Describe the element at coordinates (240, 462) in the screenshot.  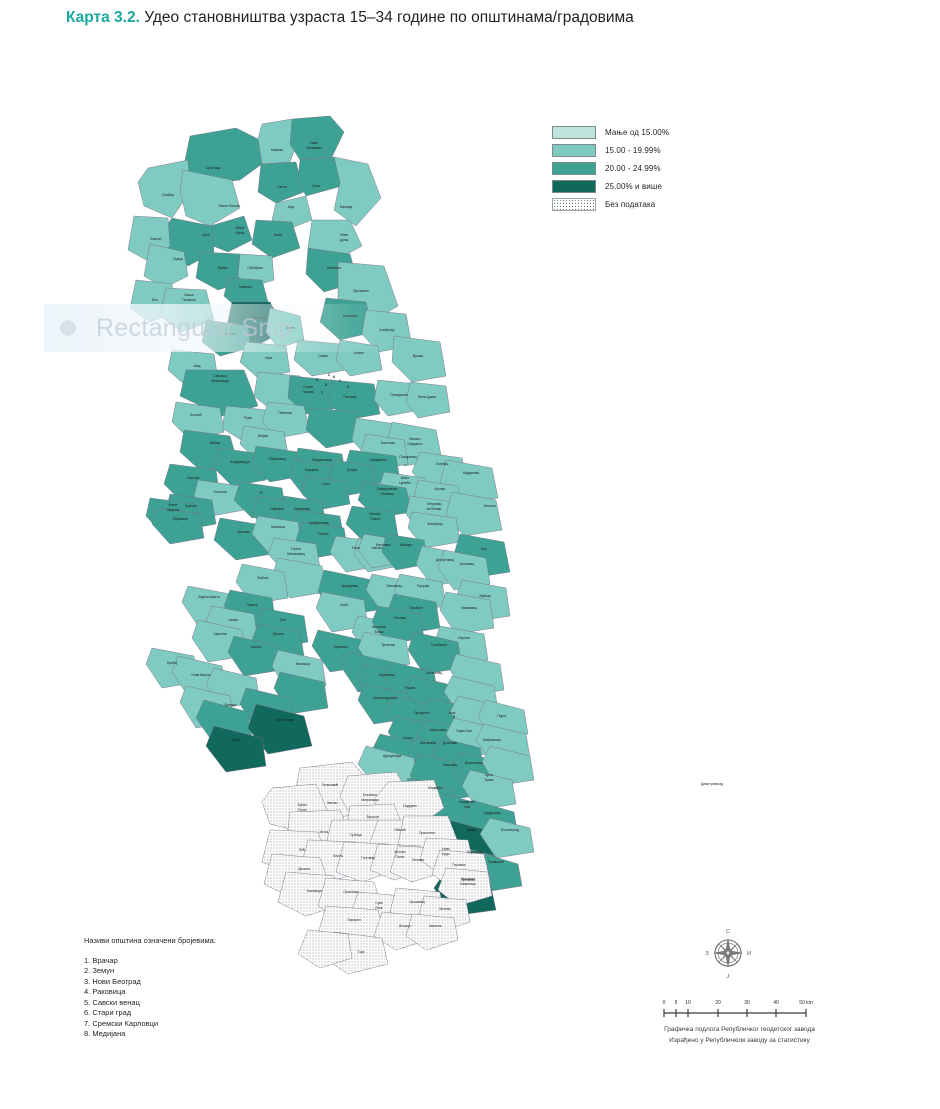
I see `svg-text: Владимирци` at that location.